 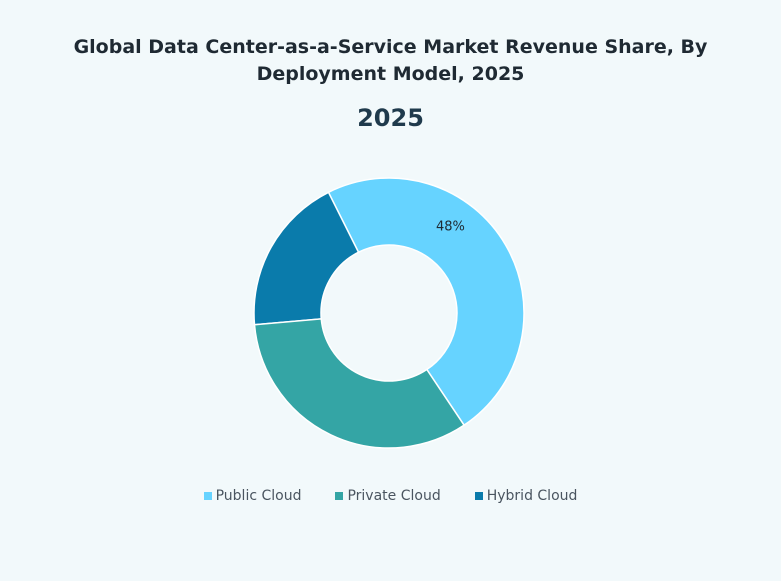 I want to click on donut-data-labels: 48%, so click(x=450, y=227).